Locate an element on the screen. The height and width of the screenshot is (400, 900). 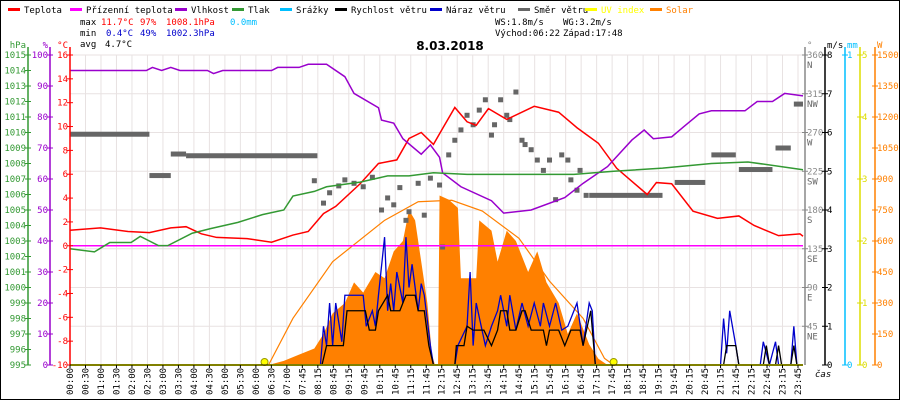
x-axis-label: čas is located at coordinates (823, 374).